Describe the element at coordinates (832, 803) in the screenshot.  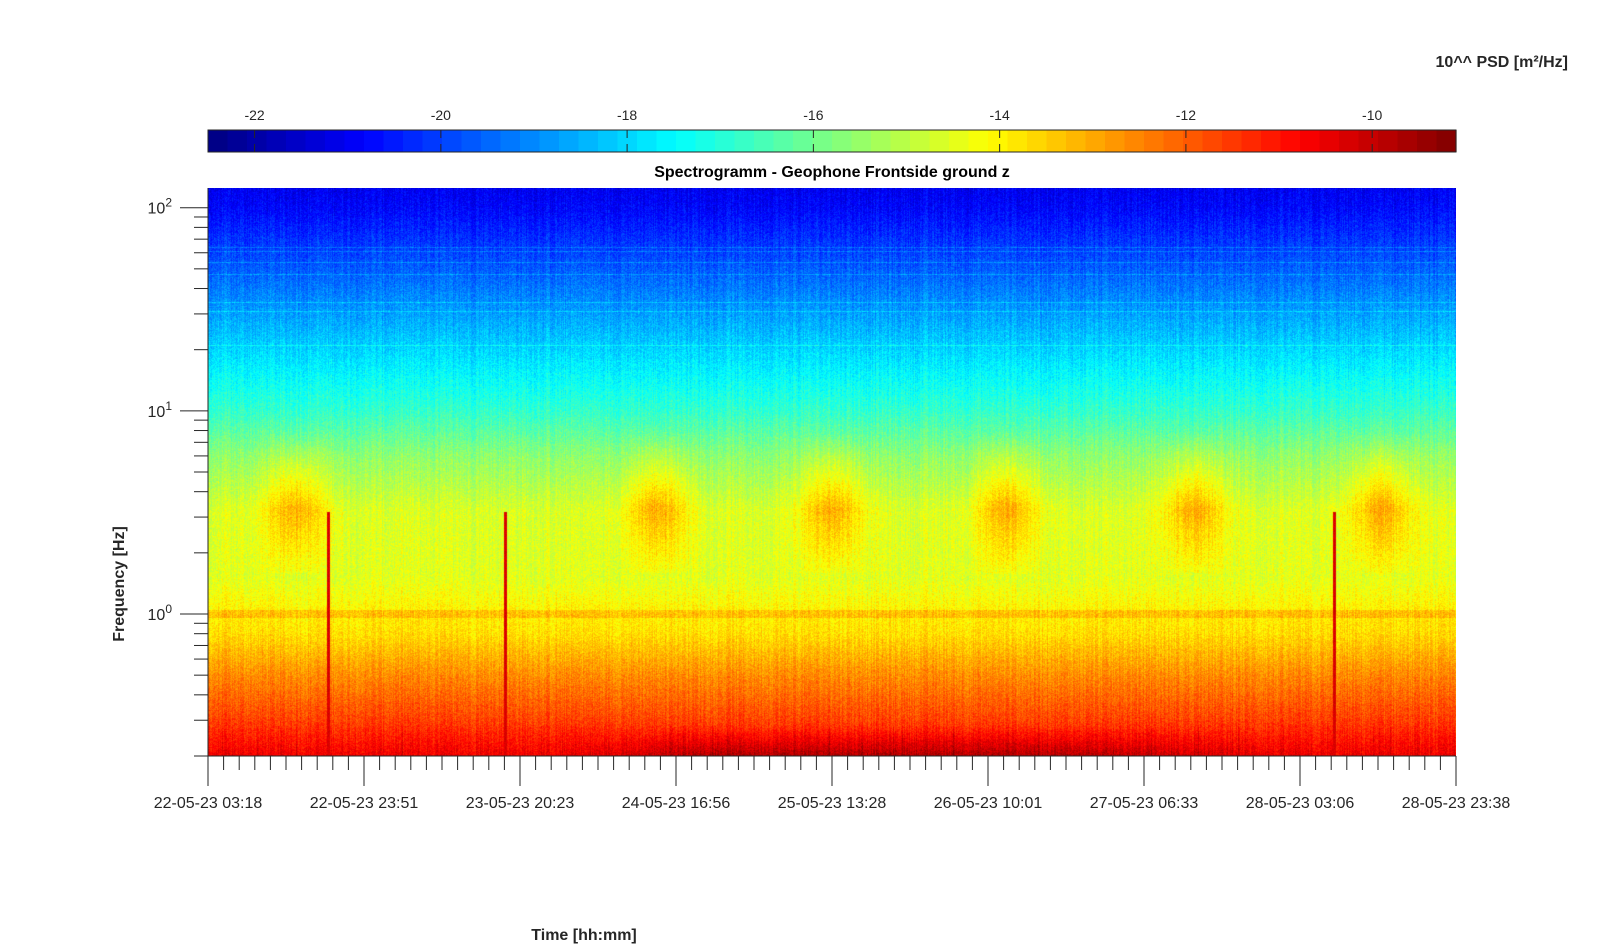
I see `x-tick-label: 25-05-23 13:28` at that location.